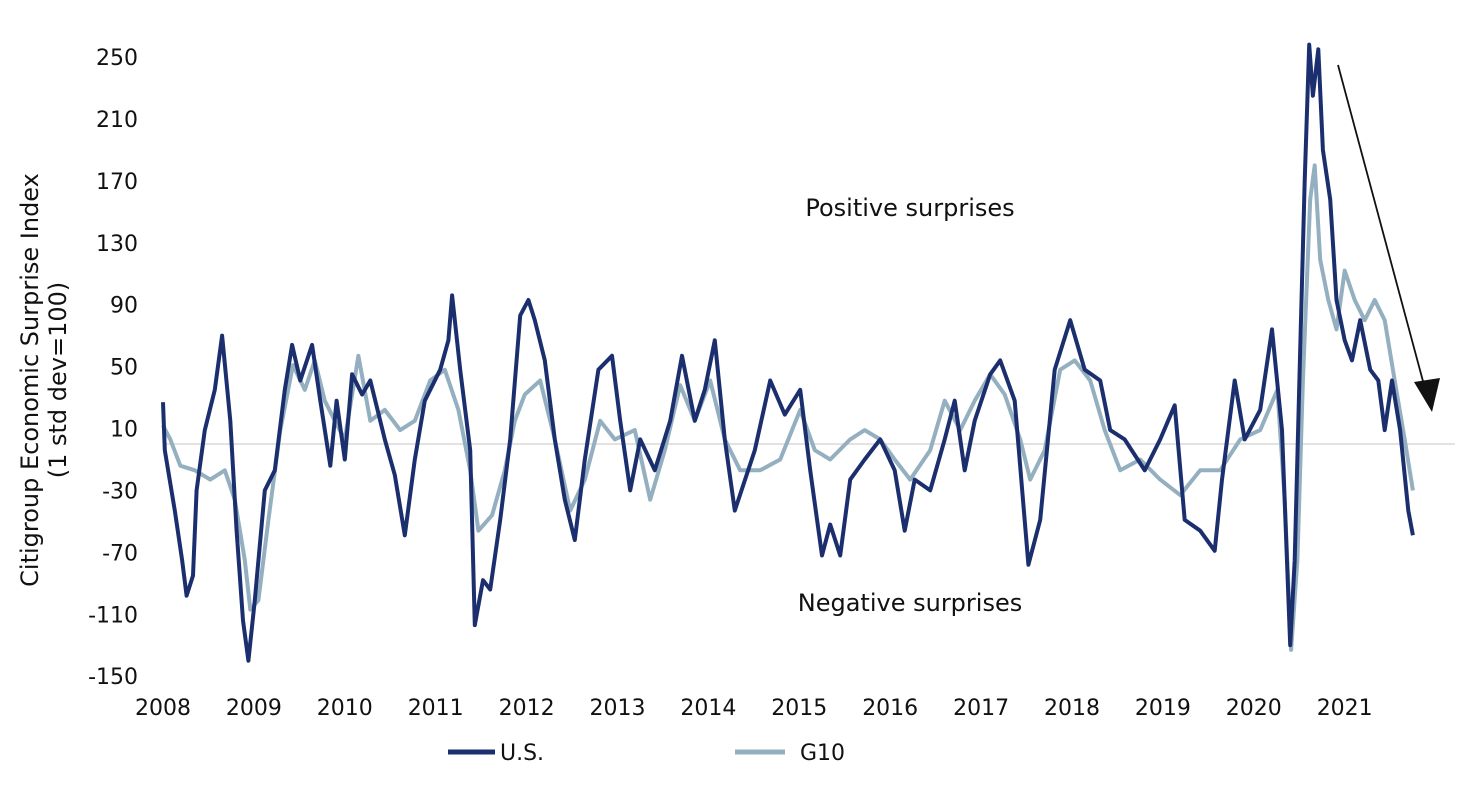  Describe the element at coordinates (117, 58) in the screenshot. I see `y-tick-label: 250` at that location.